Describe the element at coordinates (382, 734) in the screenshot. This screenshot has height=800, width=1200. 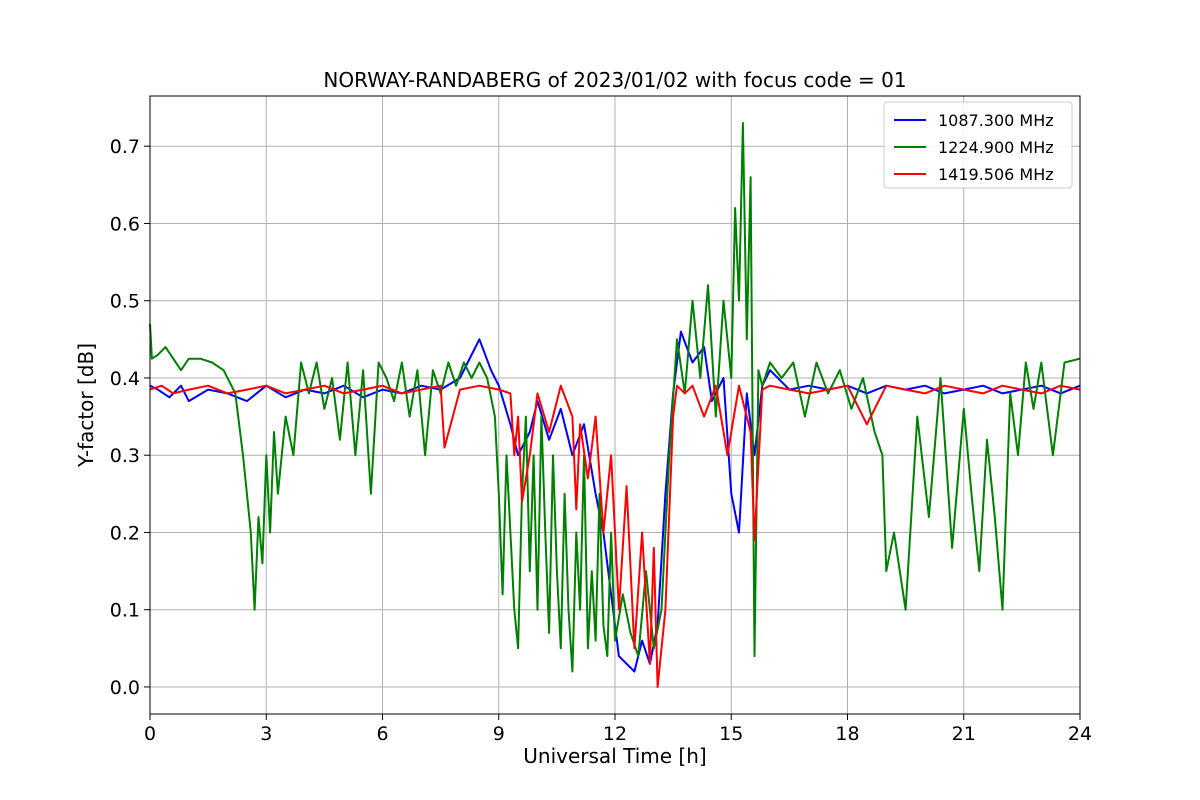
I see `x-tick-label: 6` at that location.